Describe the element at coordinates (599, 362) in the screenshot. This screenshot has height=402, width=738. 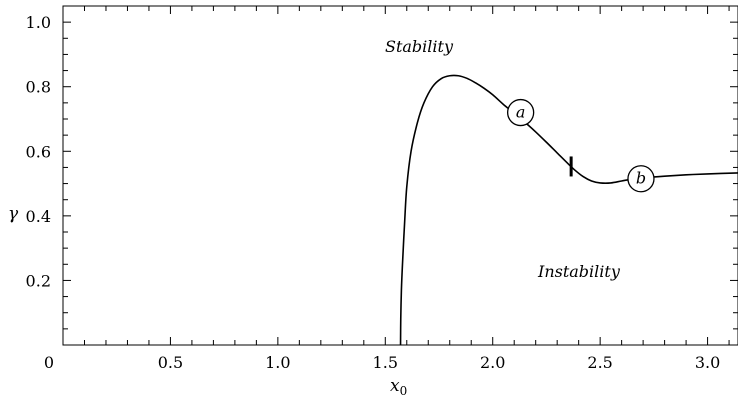
I see `x-tick-label: 2.5` at that location.